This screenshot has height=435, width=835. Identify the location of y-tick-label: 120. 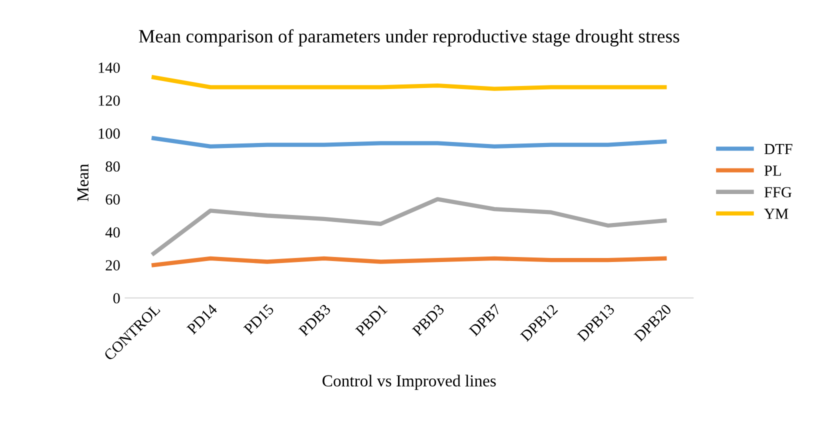
(109, 101).